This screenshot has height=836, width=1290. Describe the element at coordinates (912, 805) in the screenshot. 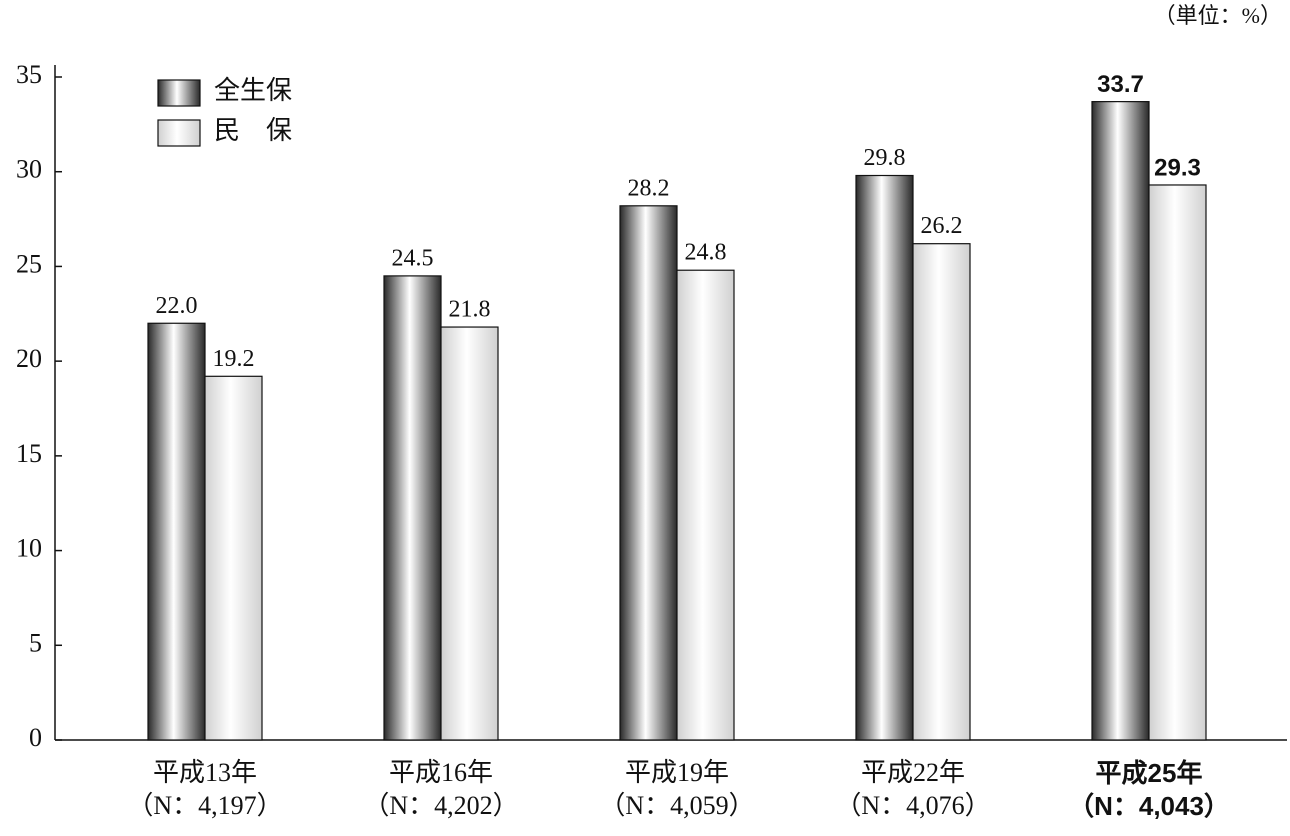

I see `n-label: （N：4,076）` at that location.